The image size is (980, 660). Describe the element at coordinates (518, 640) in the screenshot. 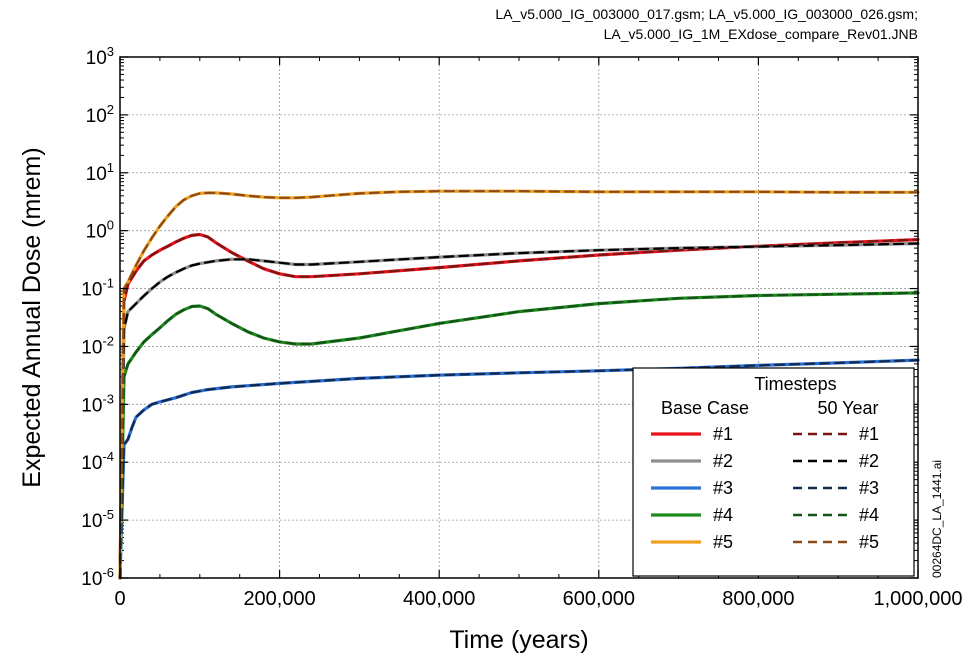

I see `x-axis-title: Time (years)` at that location.